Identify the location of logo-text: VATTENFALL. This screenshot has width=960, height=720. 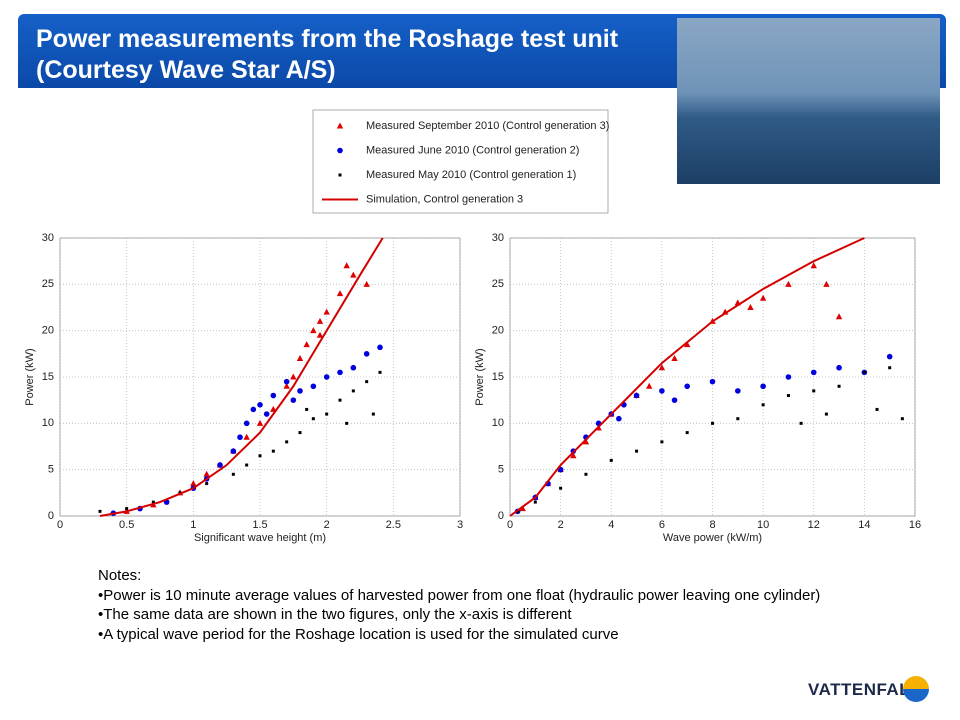
(864, 689).